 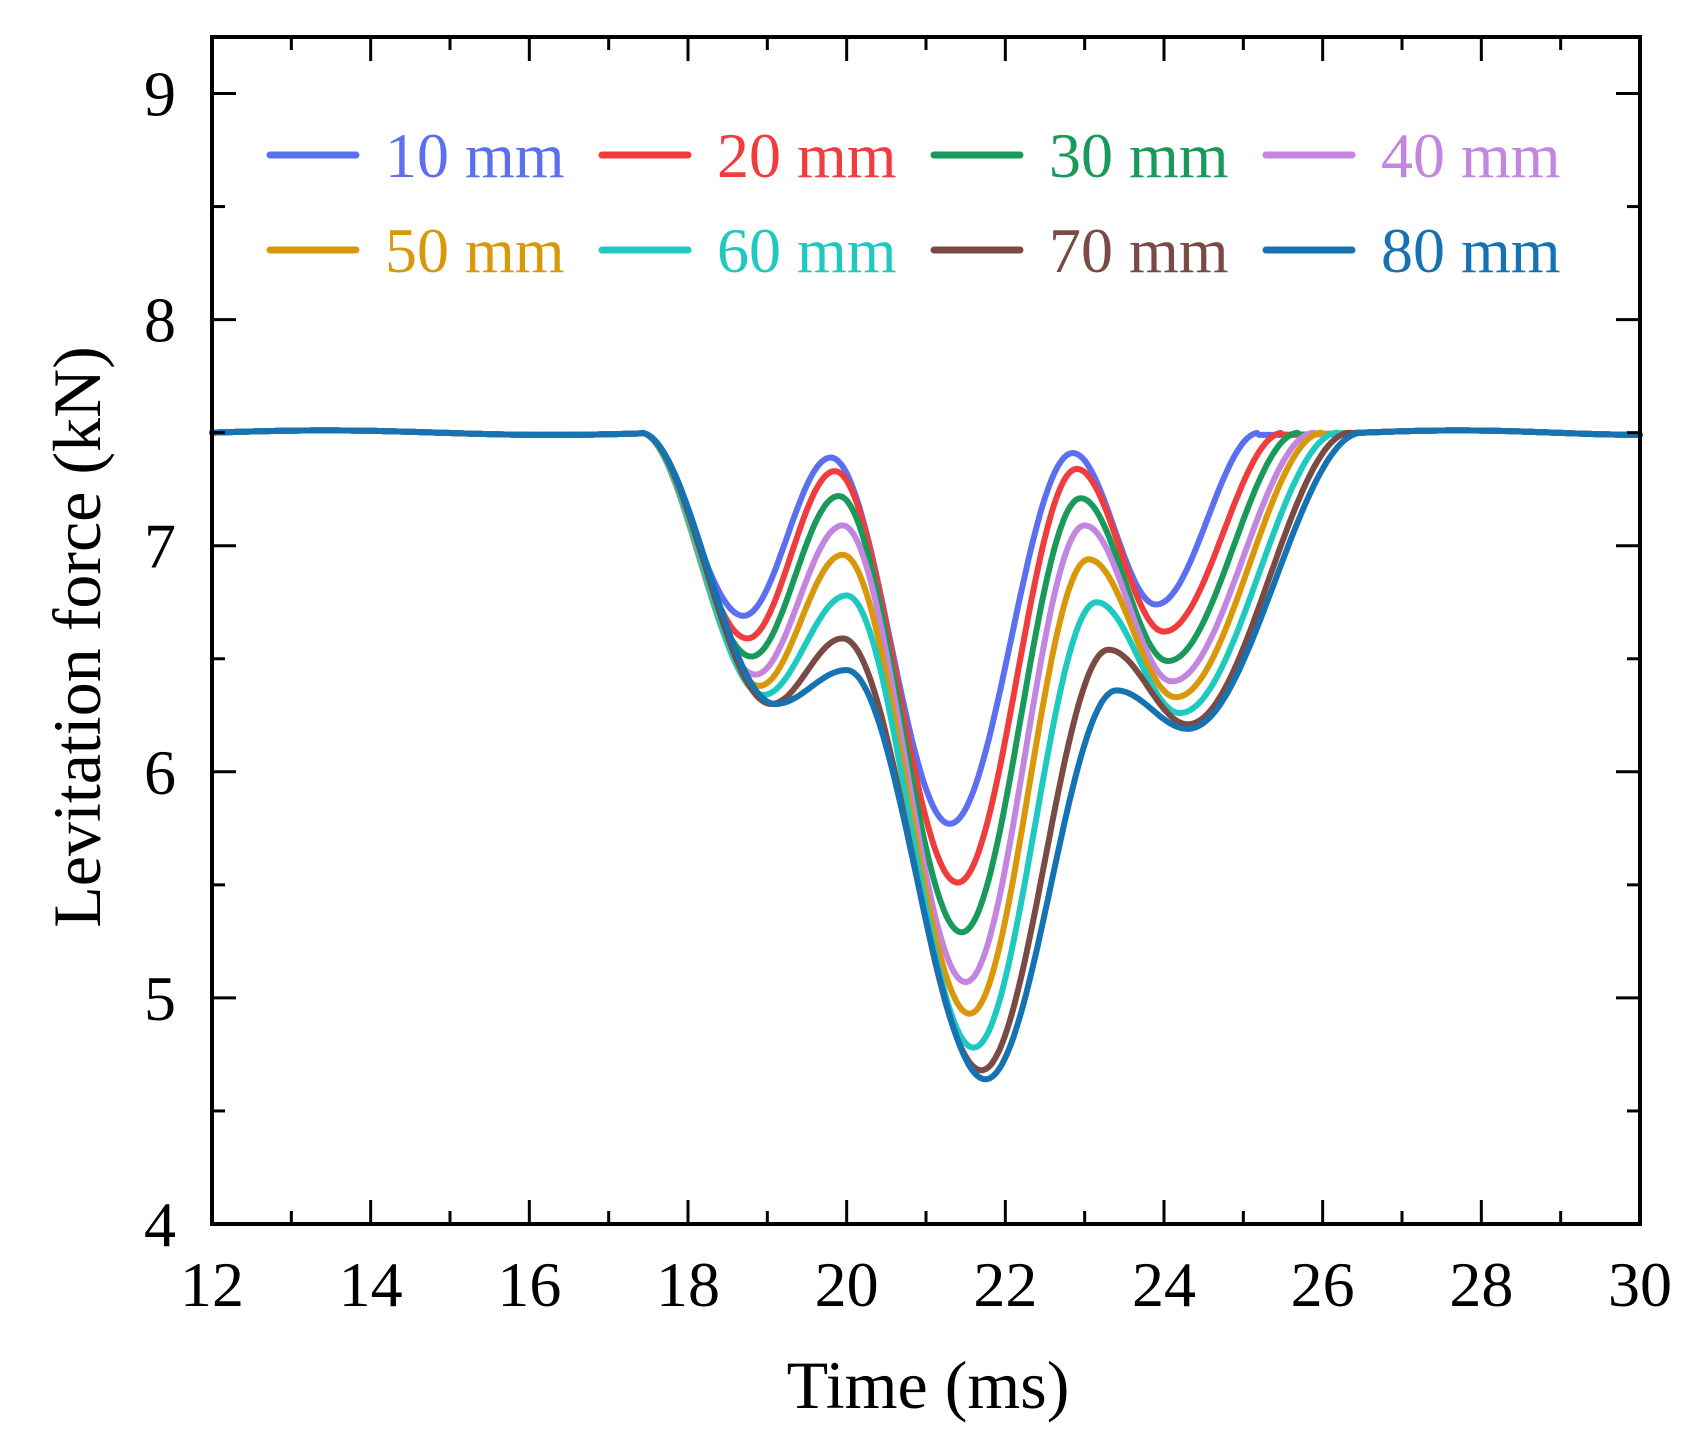 I want to click on x-tick-label: 22, so click(x=1005, y=1284).